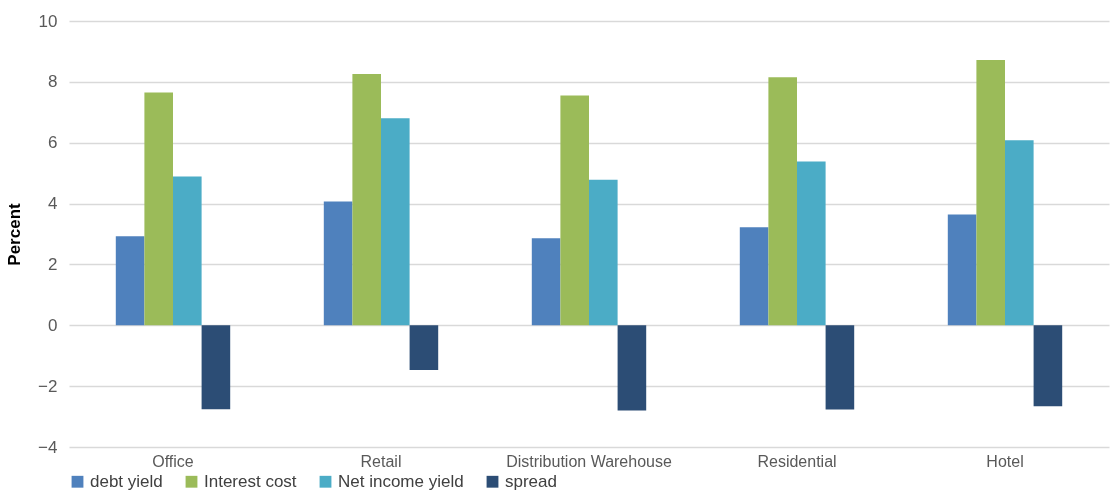  What do you see at coordinates (53, 143) in the screenshot?
I see `y-tick-label: 6` at bounding box center [53, 143].